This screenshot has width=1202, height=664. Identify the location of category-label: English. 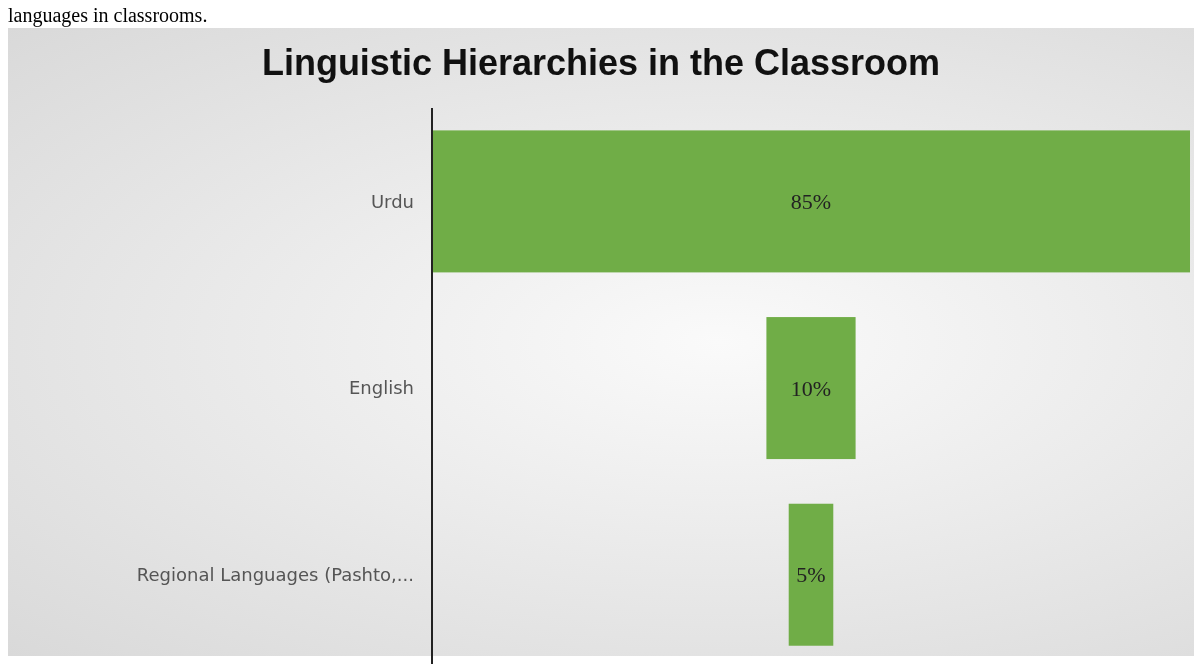
(381, 388).